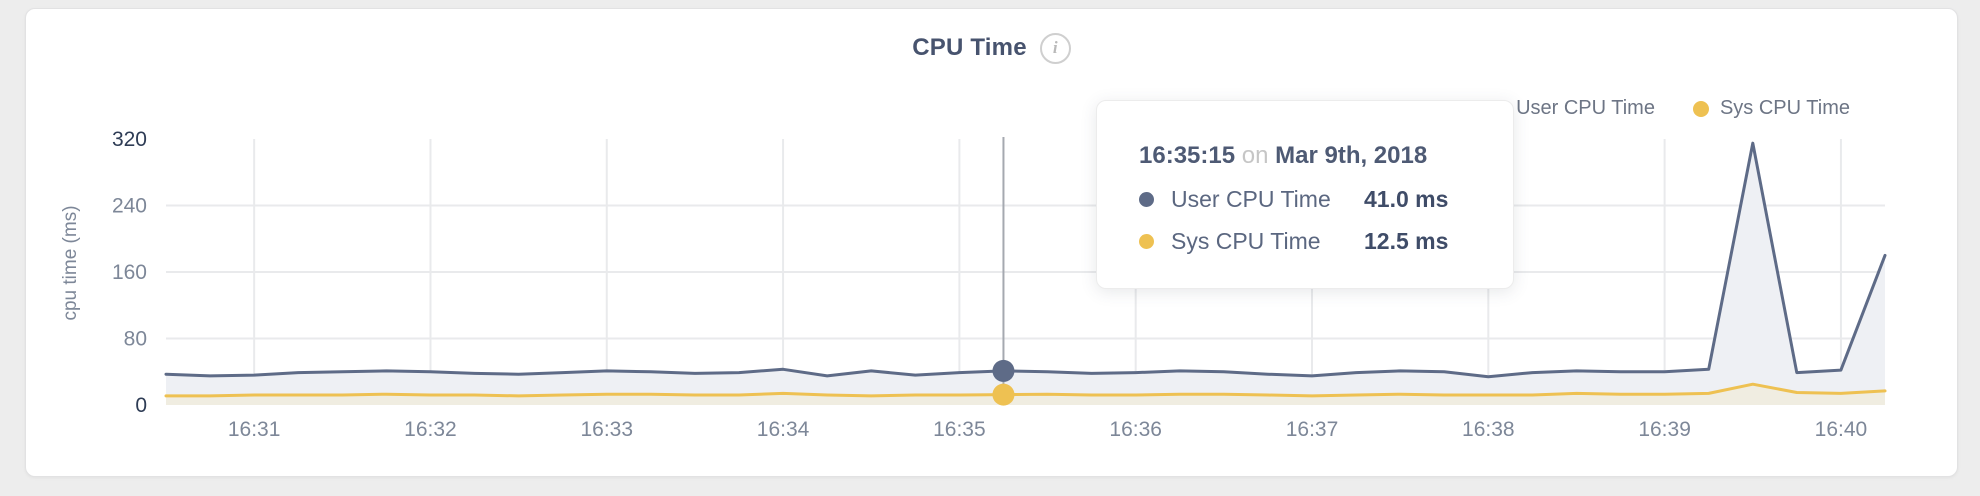  Describe the element at coordinates (1255, 155) in the screenshot. I see `tooltip-preposition: on` at that location.